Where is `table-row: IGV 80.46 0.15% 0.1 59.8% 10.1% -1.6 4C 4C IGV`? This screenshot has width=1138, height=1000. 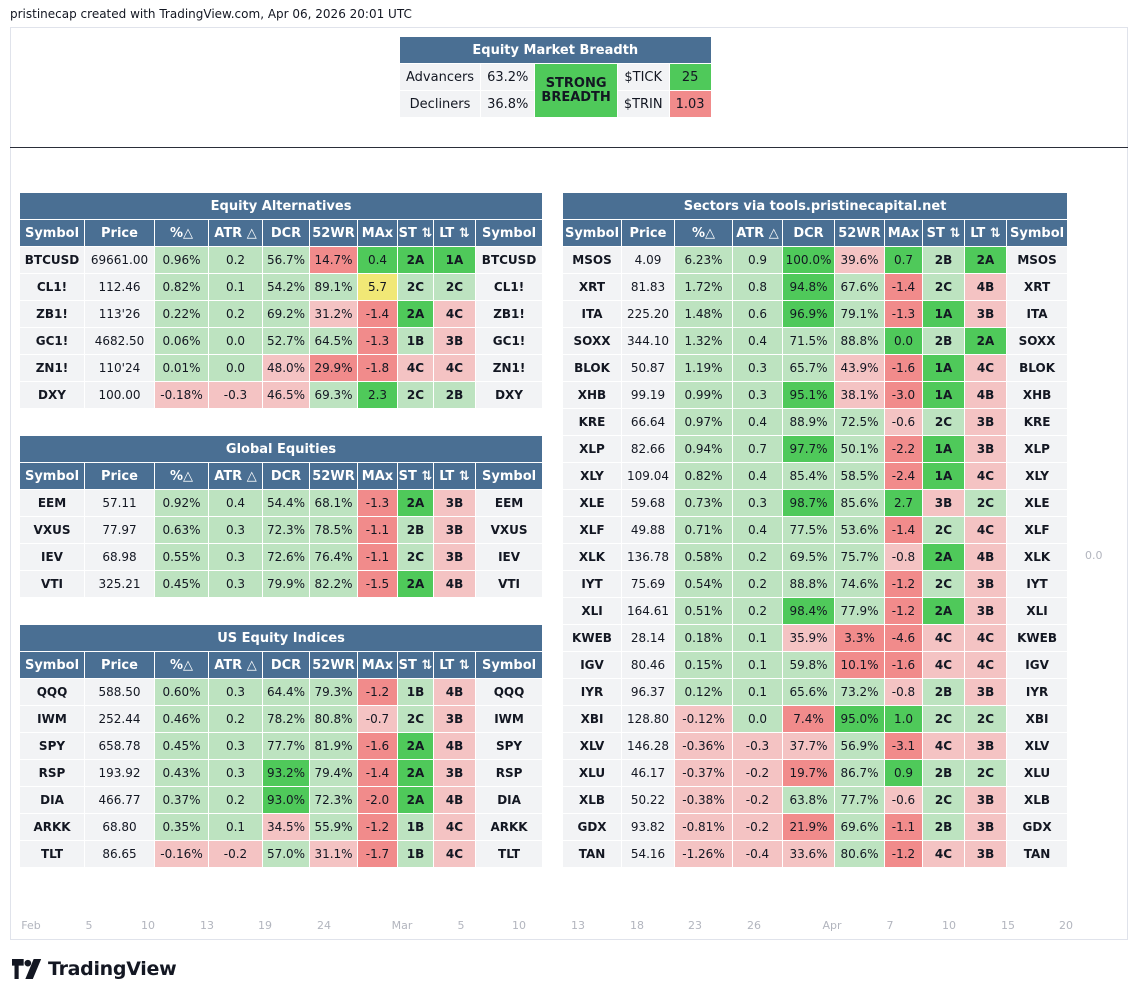
table-row: IGV 80.46 0.15% 0.1 59.8% 10.1% -1.6 4C 4C IGV is located at coordinates (815, 665).